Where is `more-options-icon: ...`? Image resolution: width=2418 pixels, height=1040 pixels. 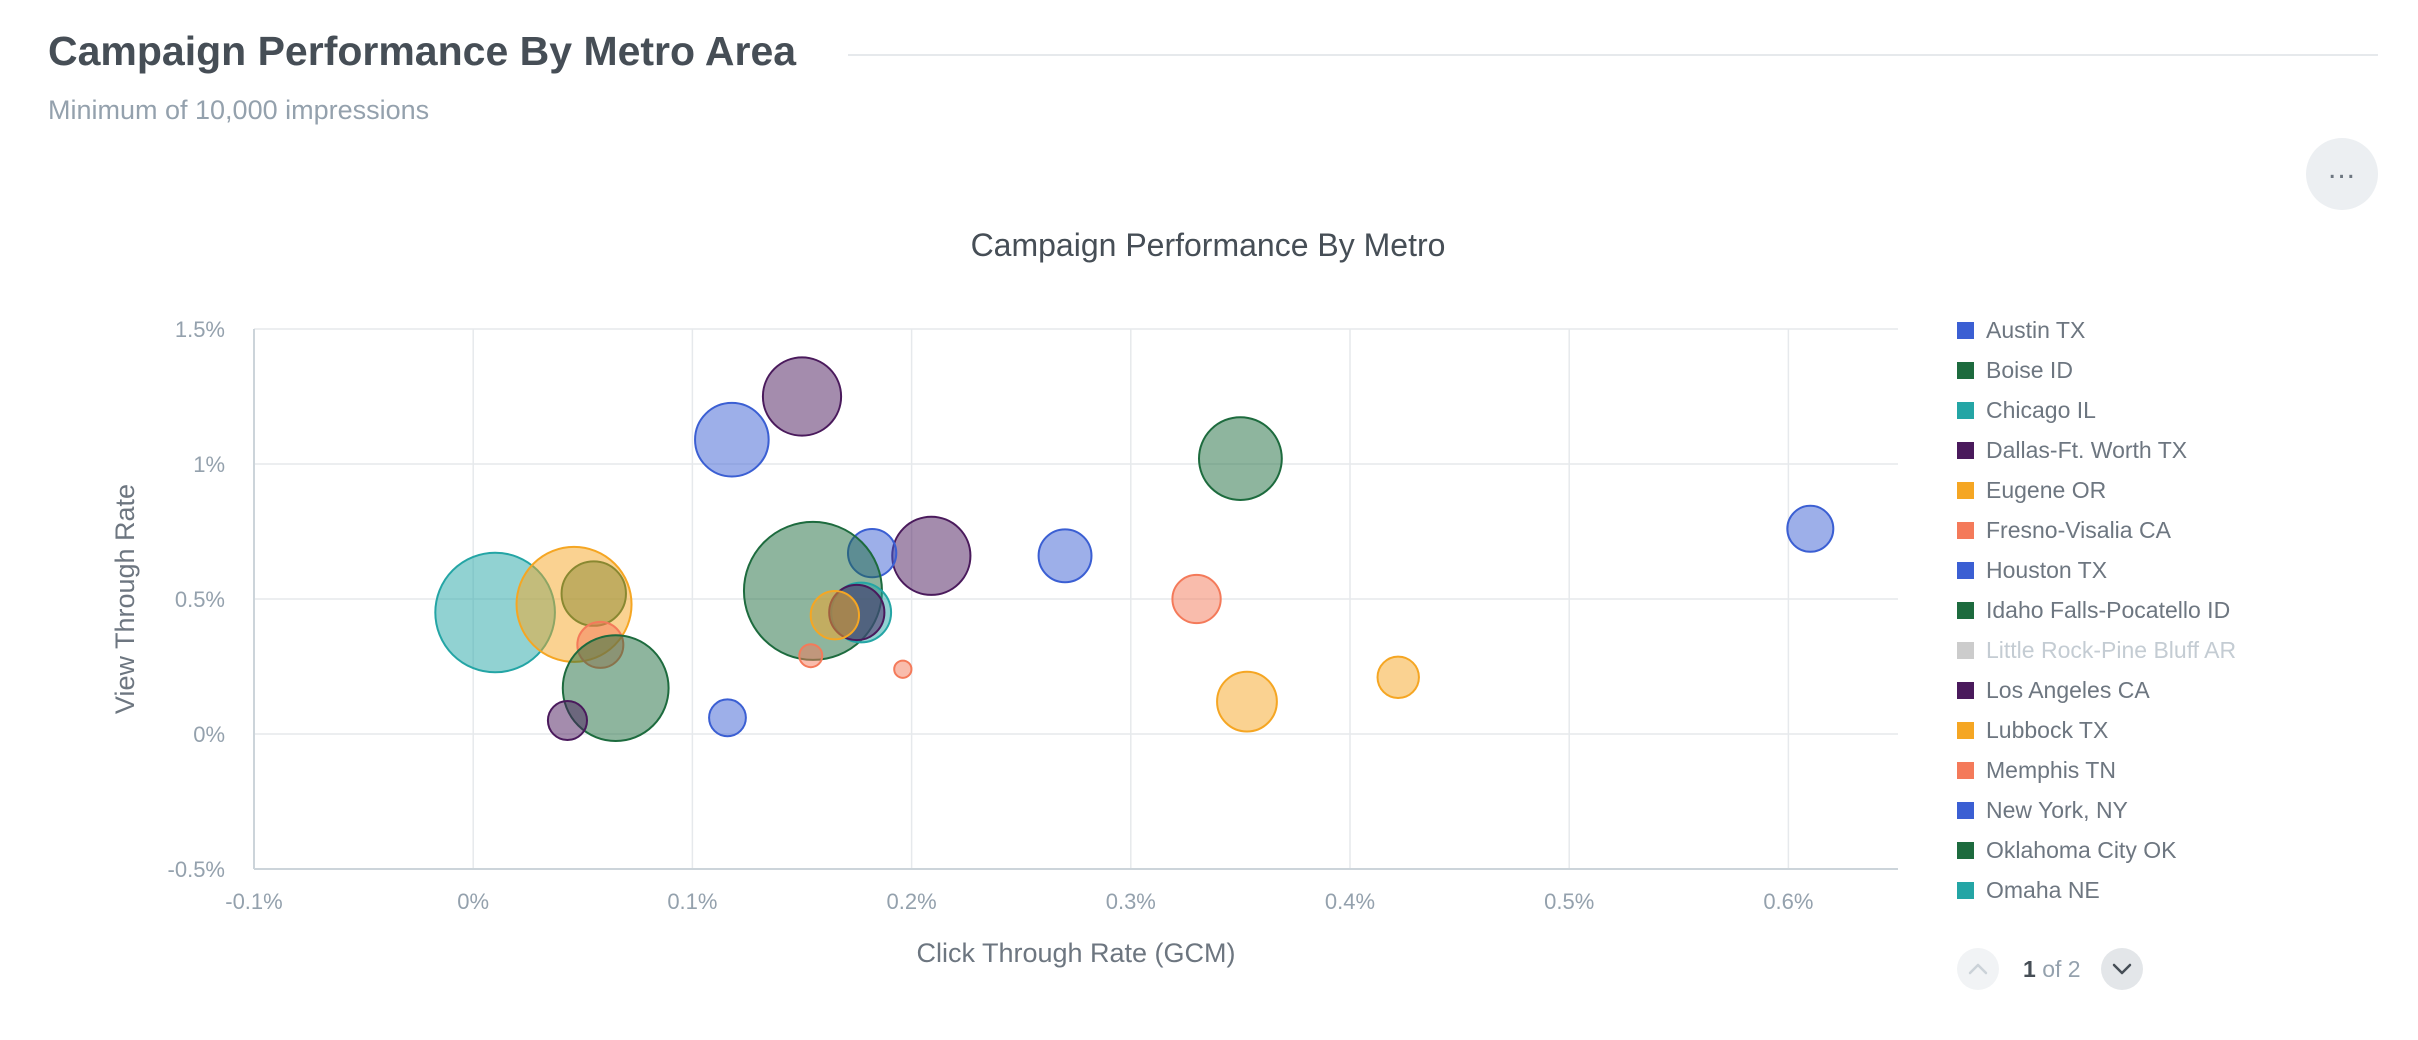 more-options-icon: ... is located at coordinates (2341, 168).